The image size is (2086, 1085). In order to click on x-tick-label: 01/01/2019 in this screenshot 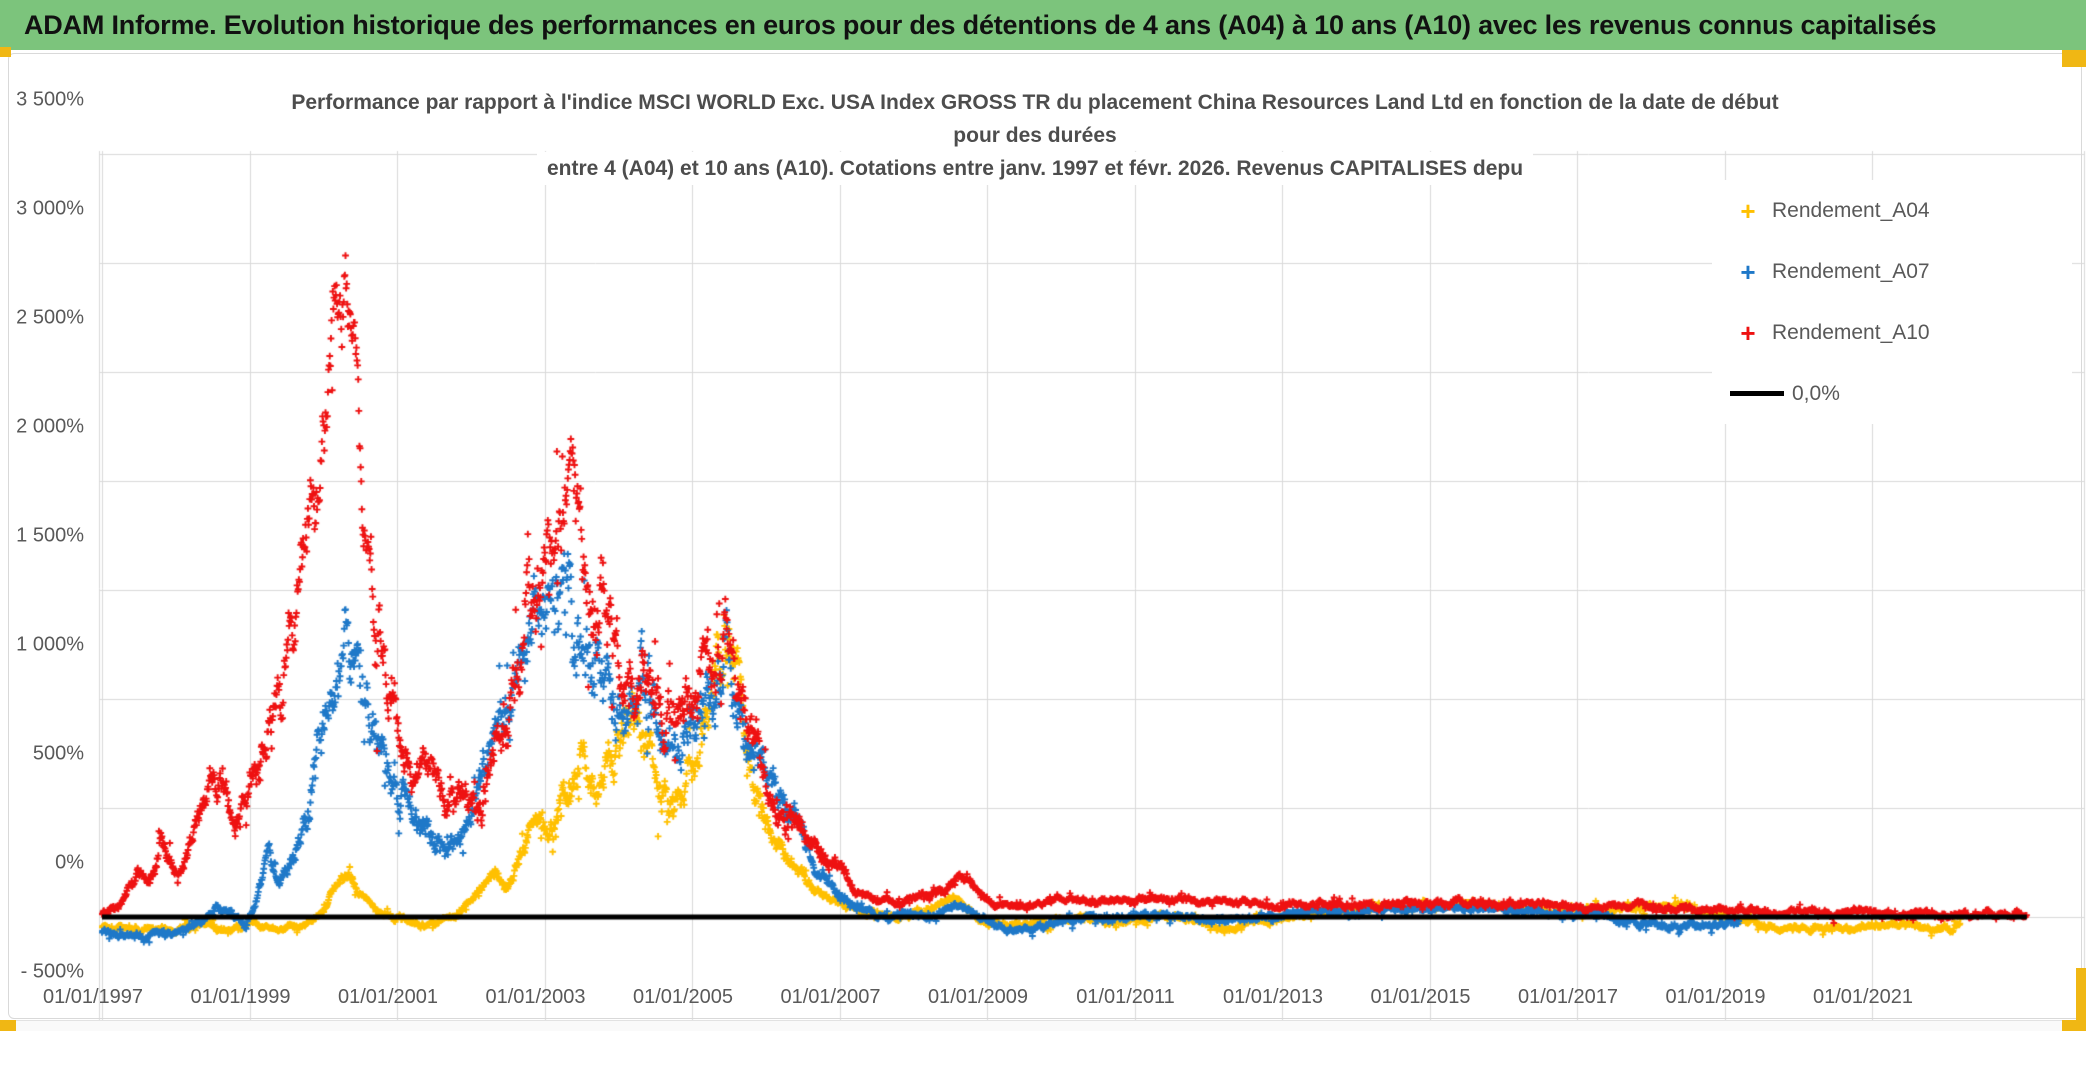, I will do `click(1715, 997)`.